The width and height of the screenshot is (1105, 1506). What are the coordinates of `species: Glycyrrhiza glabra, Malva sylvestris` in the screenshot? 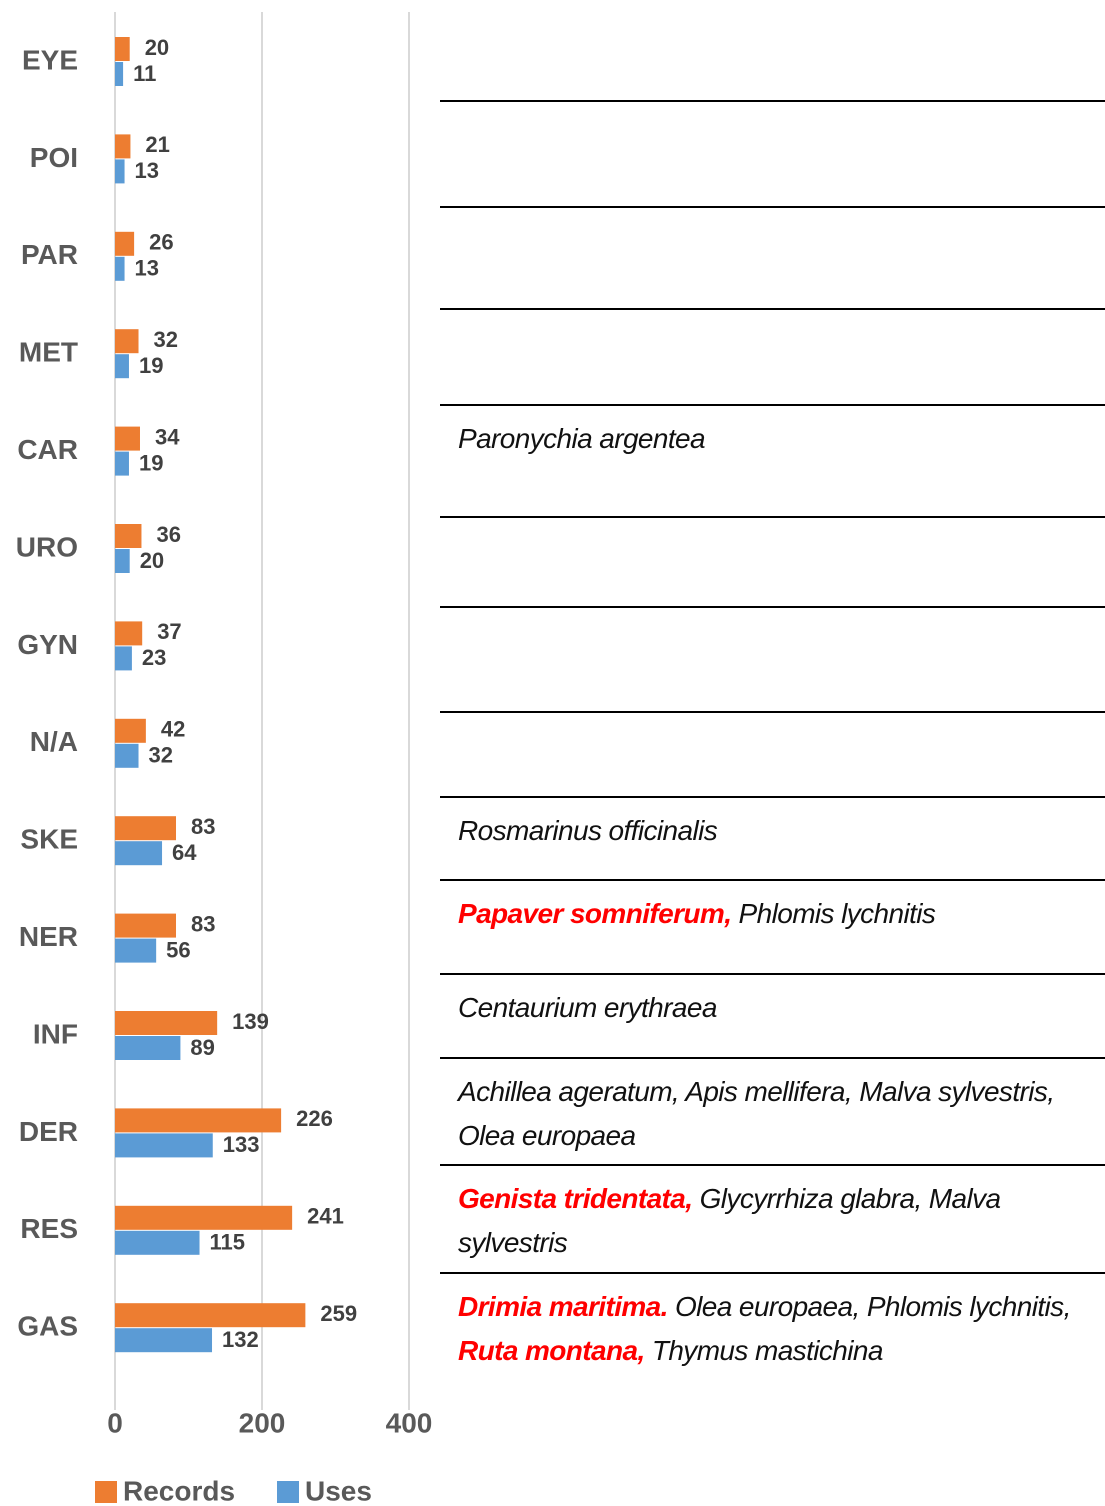 It's located at (729, 1220).